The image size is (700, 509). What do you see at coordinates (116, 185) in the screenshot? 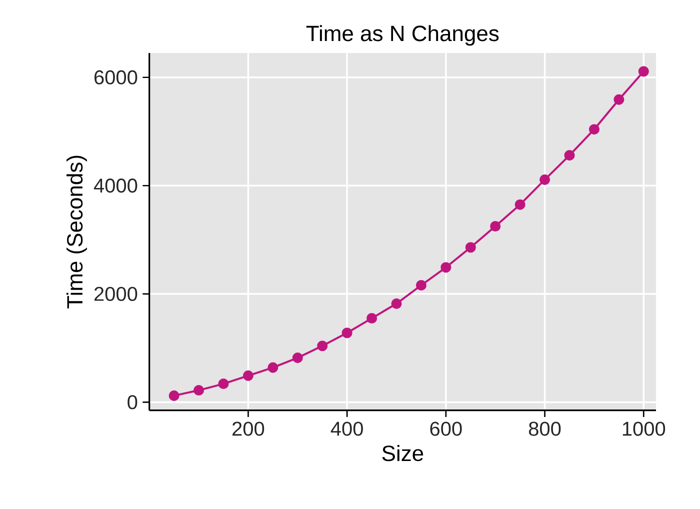
I see `y-tick-label: 4000` at bounding box center [116, 185].